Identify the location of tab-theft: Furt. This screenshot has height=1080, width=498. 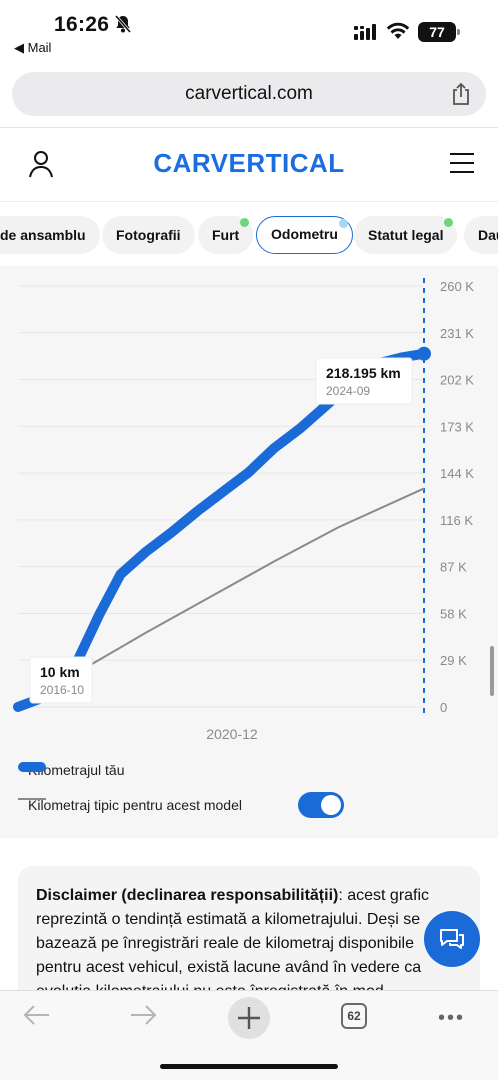
(226, 235).